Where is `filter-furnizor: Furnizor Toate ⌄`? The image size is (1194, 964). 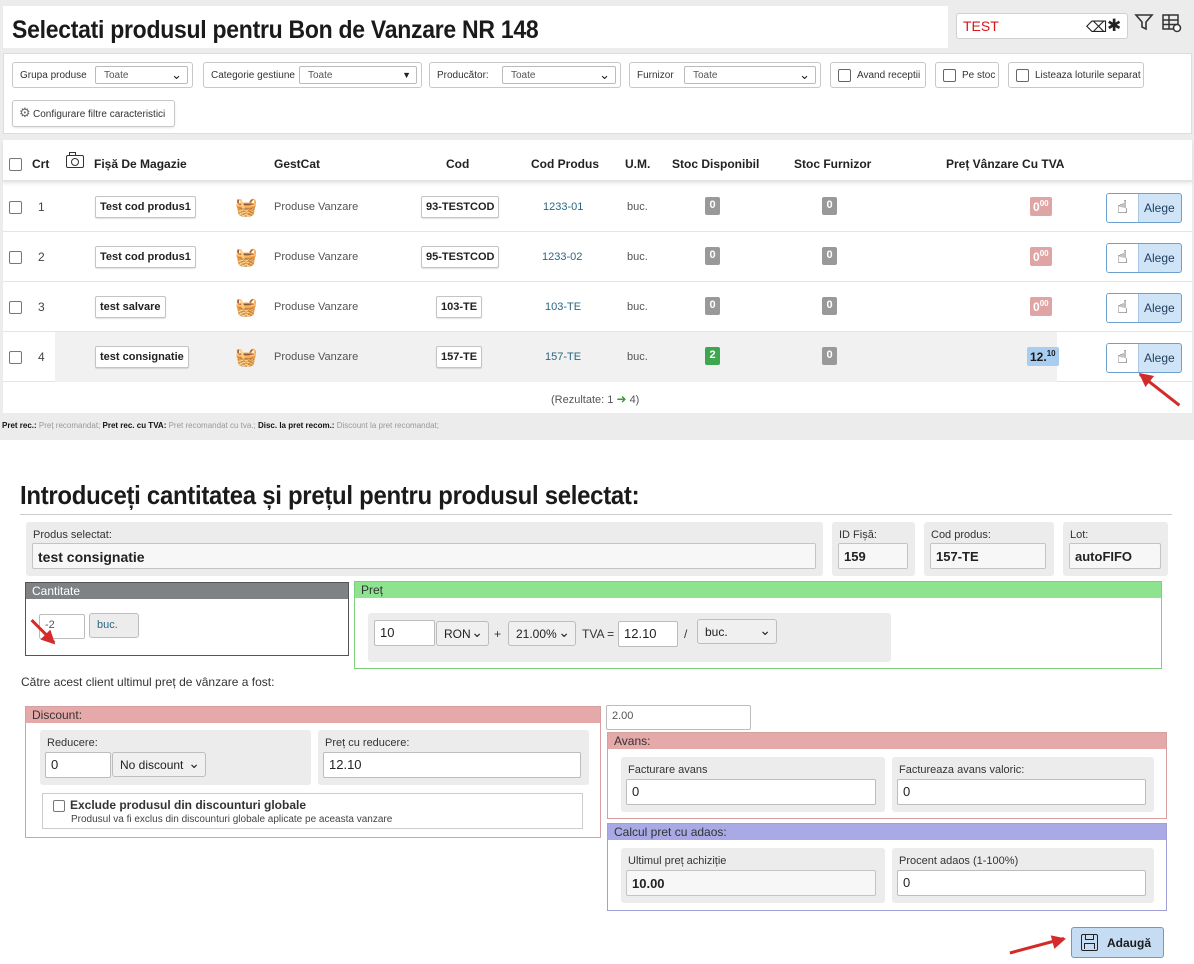
filter-furnizor: Furnizor Toate ⌄ is located at coordinates (725, 75).